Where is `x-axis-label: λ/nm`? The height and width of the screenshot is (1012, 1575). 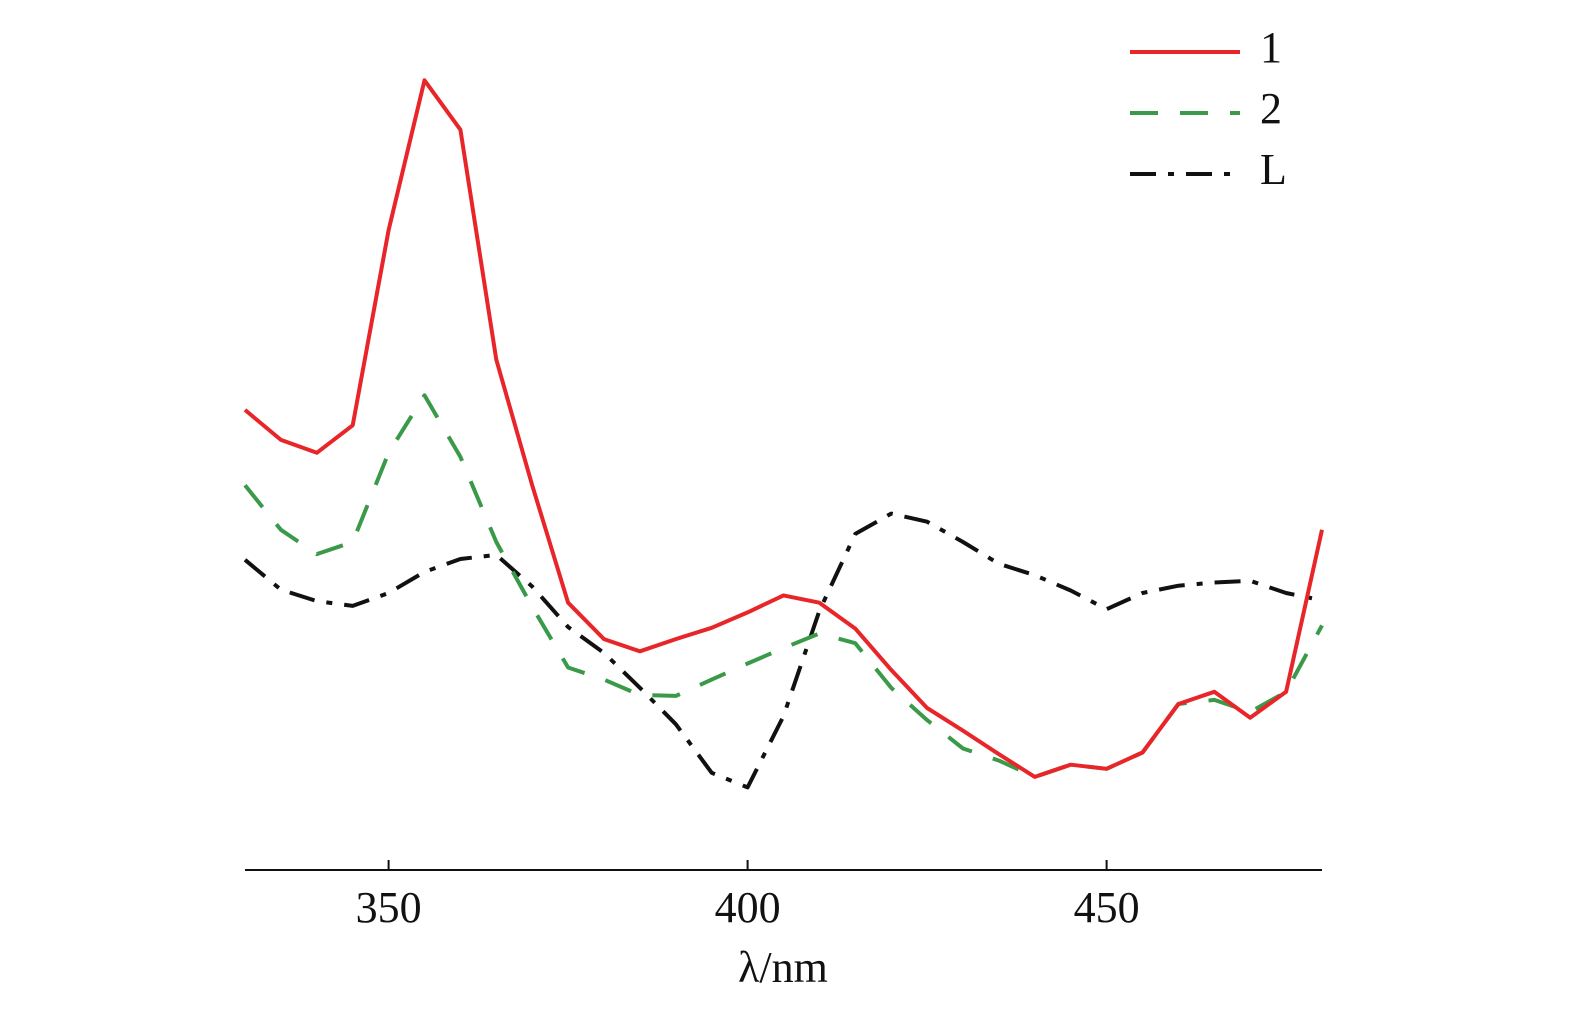
x-axis-label: λ/nm is located at coordinates (783, 967).